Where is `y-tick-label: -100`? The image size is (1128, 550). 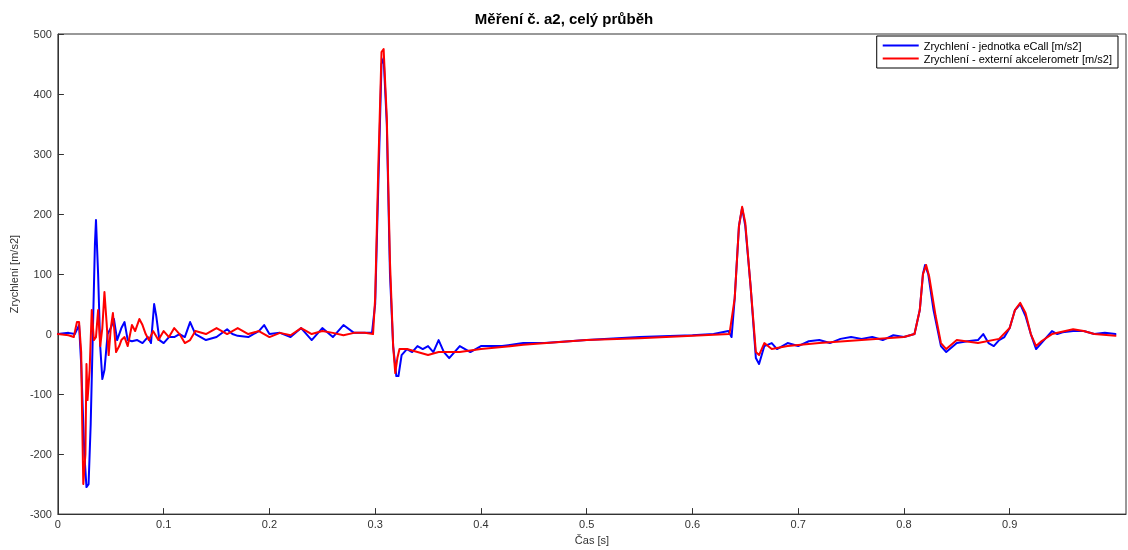 y-tick-label: -100 is located at coordinates (40, 394).